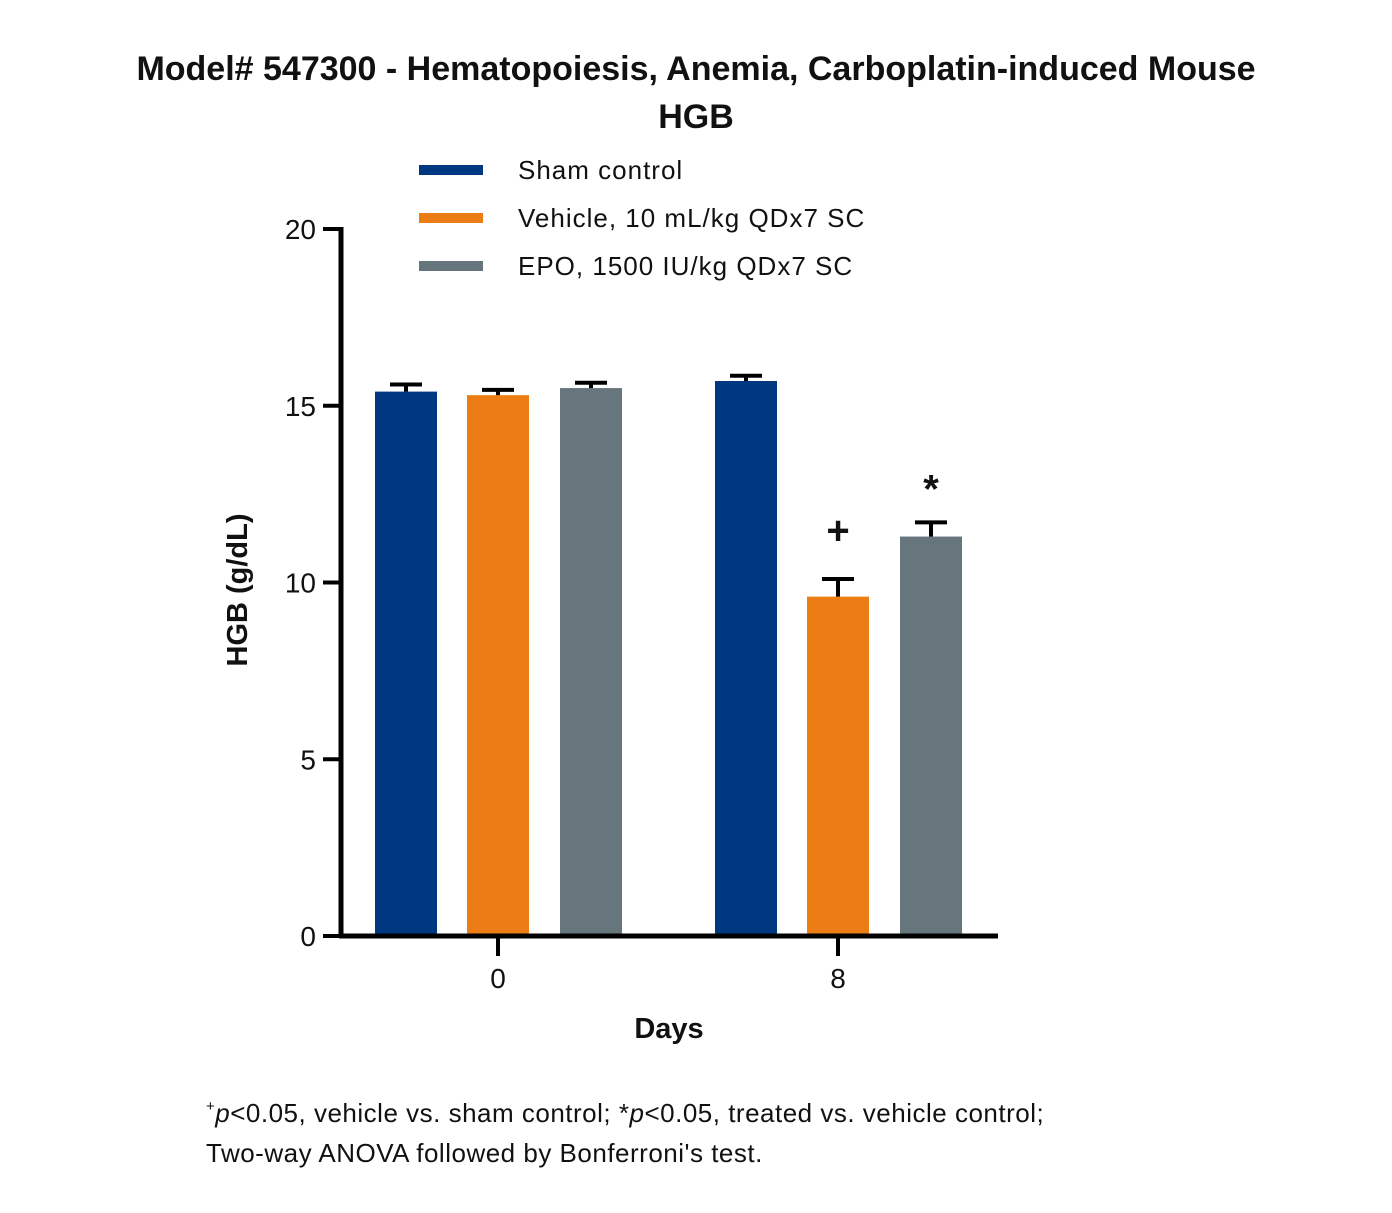  Describe the element at coordinates (223, 1113) in the screenshot. I see `footnote-p-1: p` at that location.